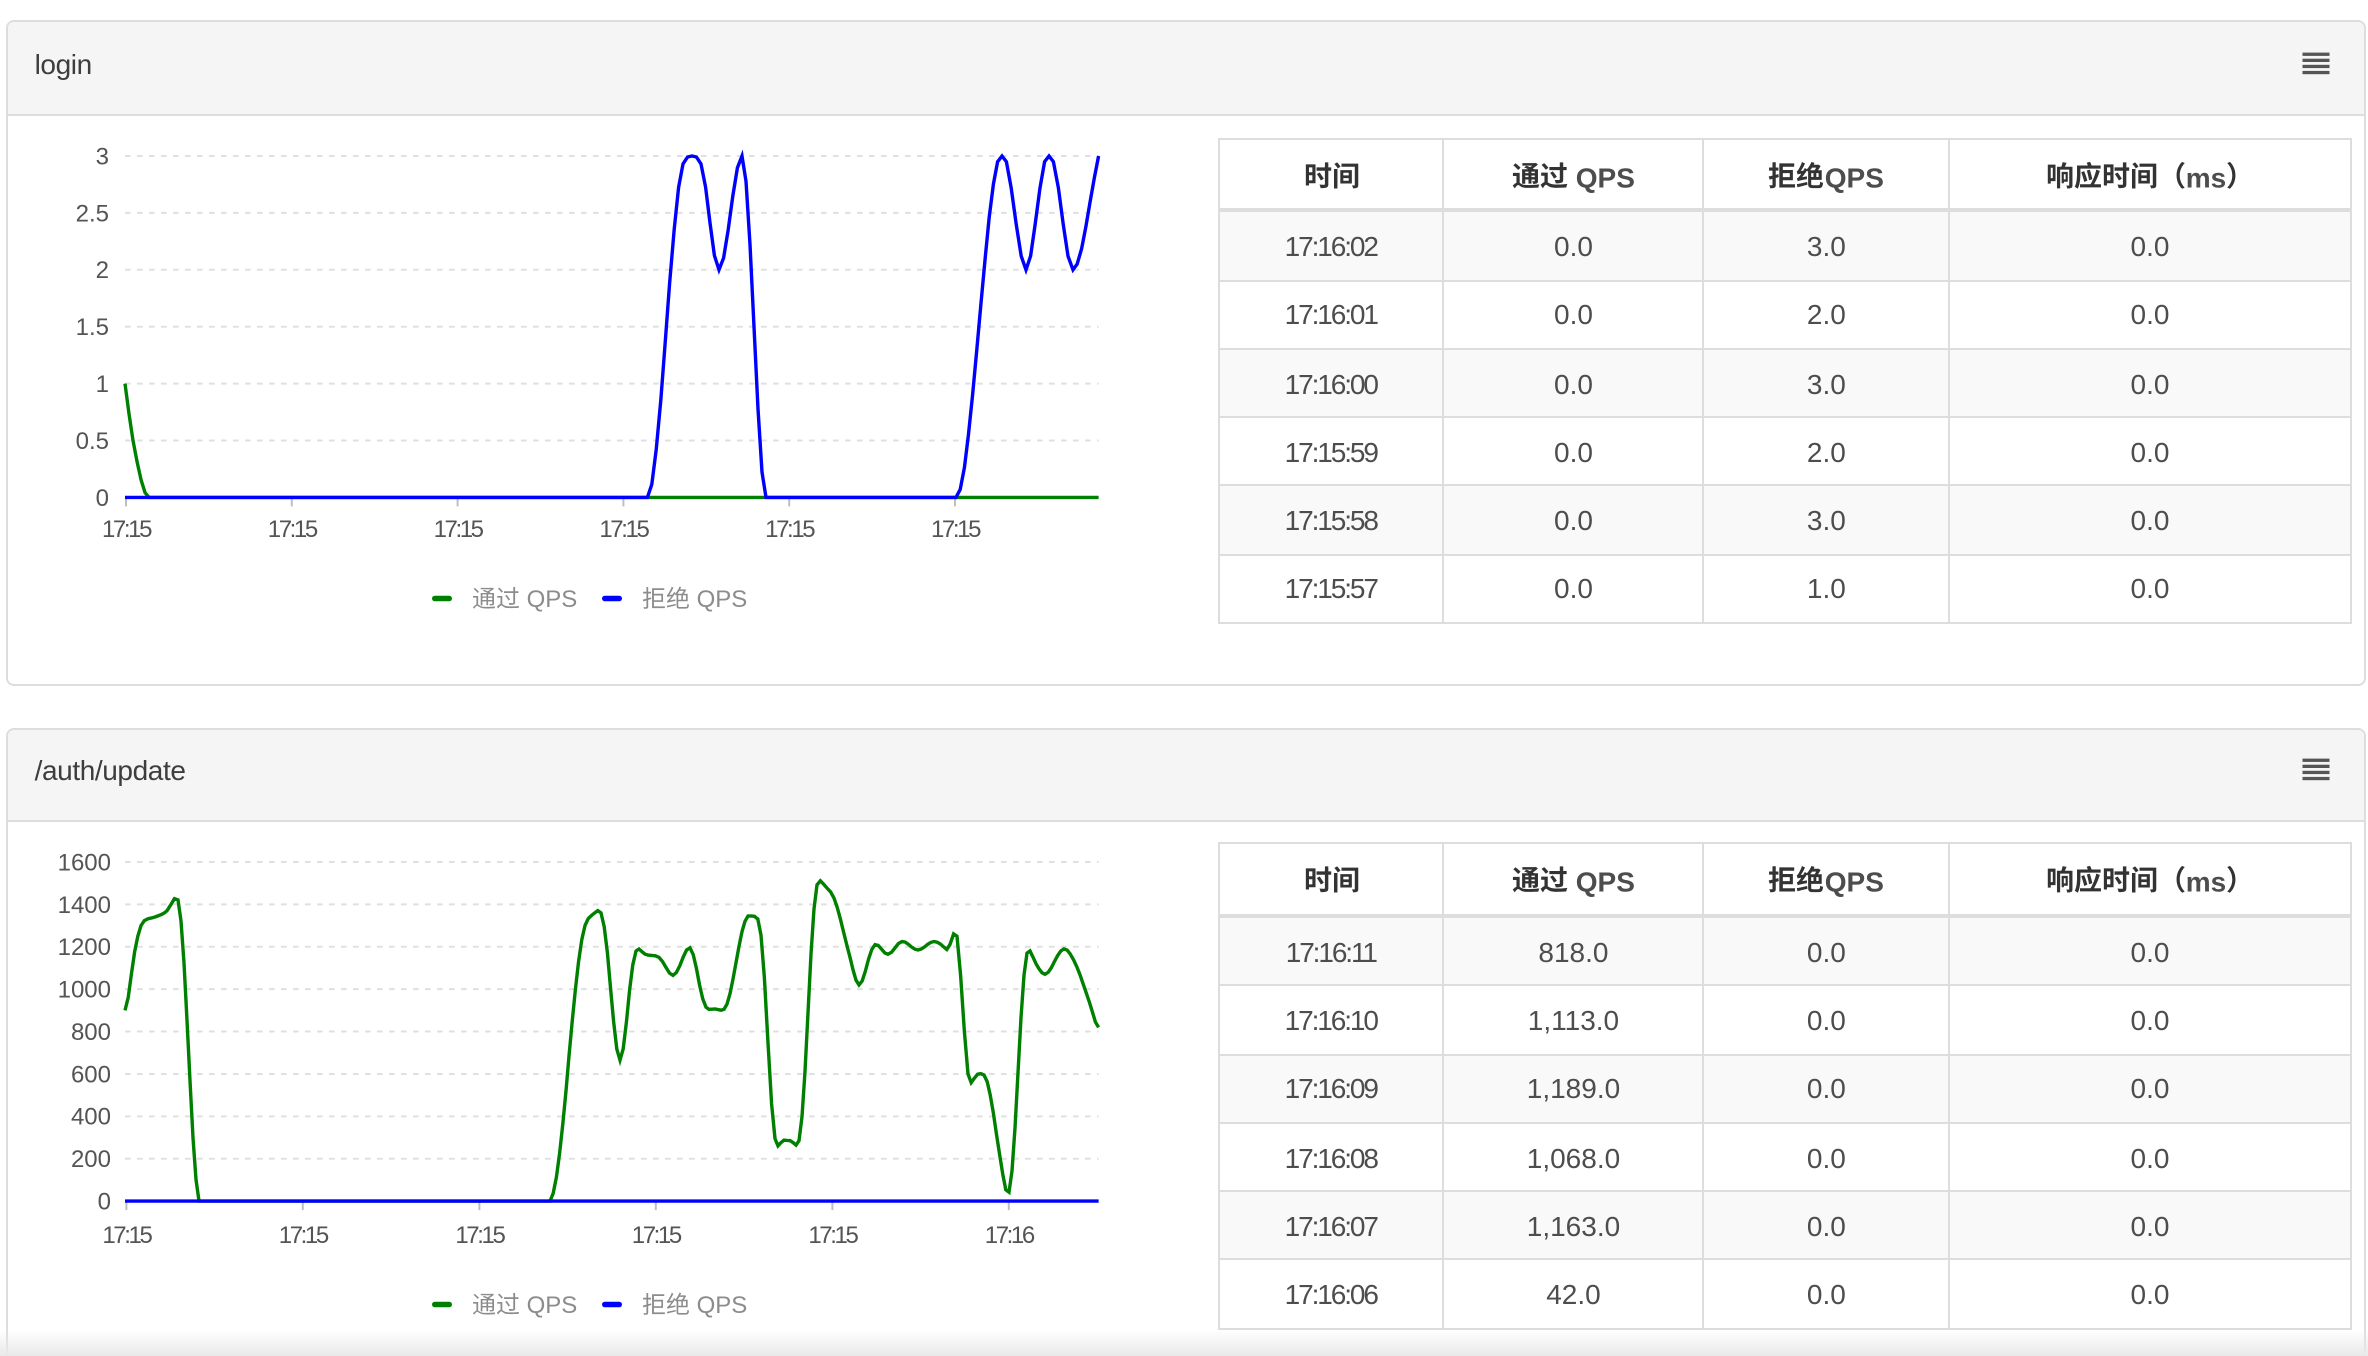 This screenshot has width=2368, height=1356. What do you see at coordinates (84, 905) in the screenshot?
I see `svg-text: 1400` at bounding box center [84, 905].